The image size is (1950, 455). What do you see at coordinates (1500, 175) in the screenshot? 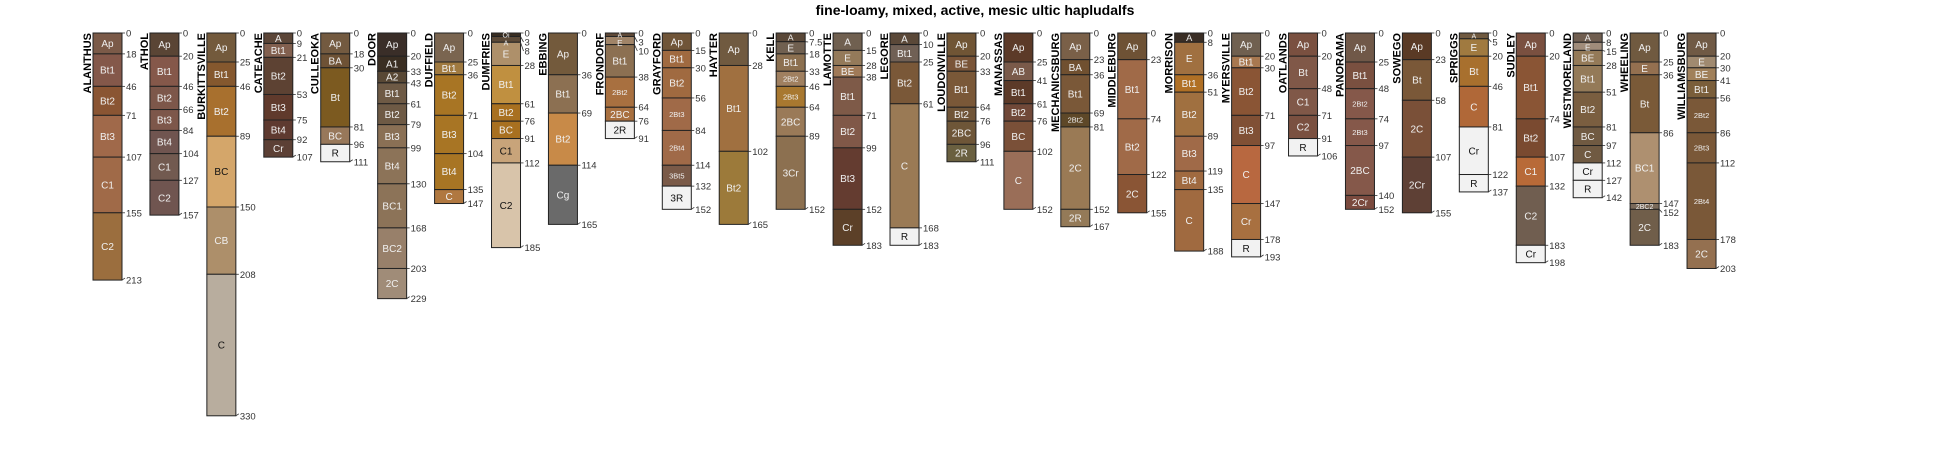
I see `depth-label: 122` at bounding box center [1500, 175].